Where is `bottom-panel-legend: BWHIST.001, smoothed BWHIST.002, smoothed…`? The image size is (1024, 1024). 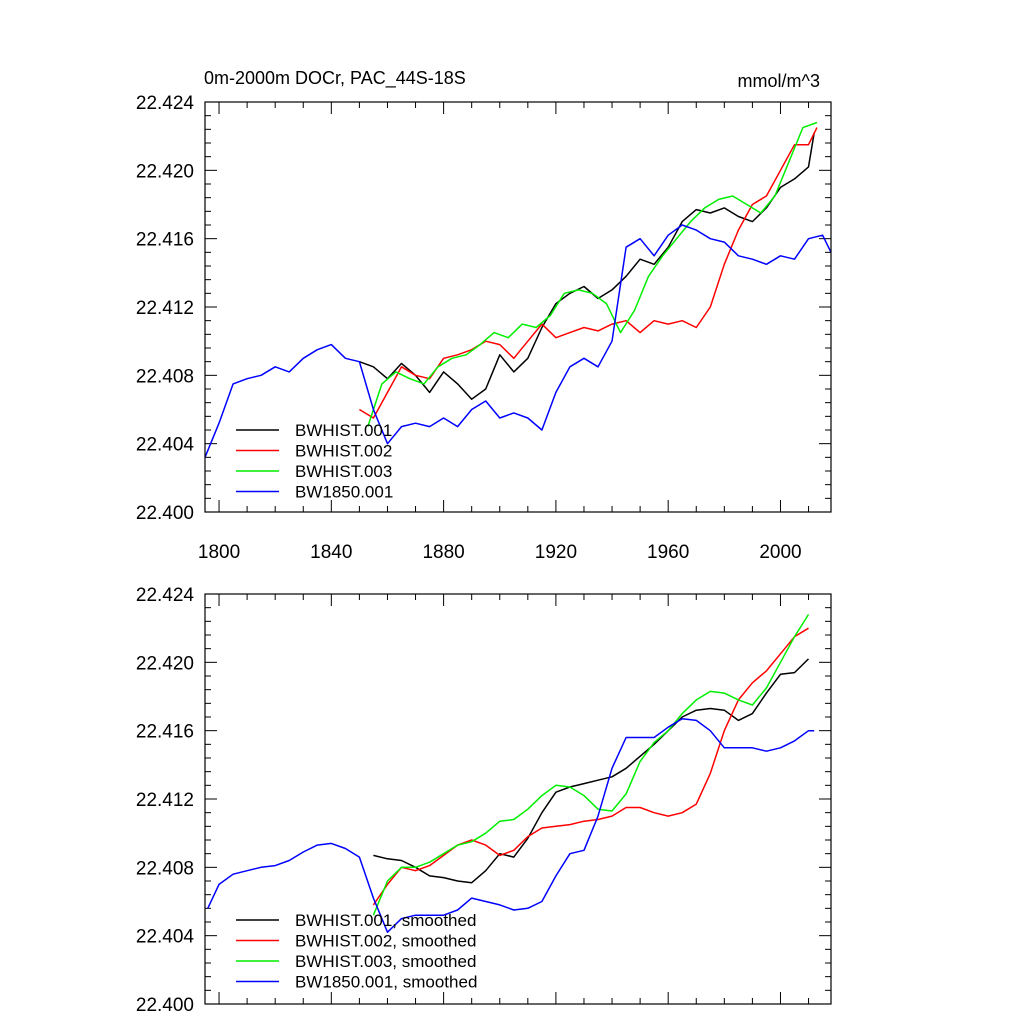
bottom-panel-legend: BWHIST.001, smoothed BWHIST.002, smoothed… is located at coordinates (356, 951).